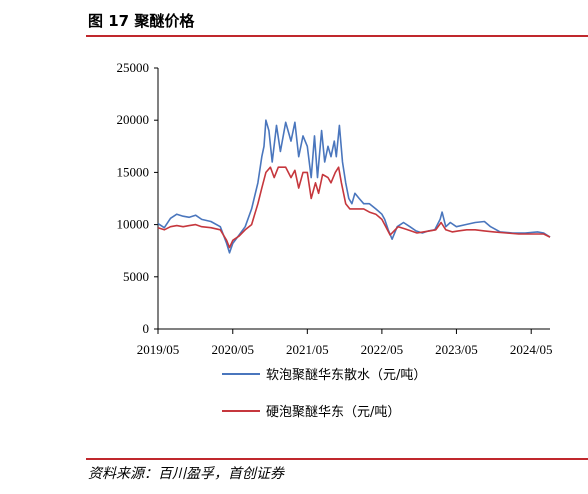 Image resolution: width=588 pixels, height=494 pixels. What do you see at coordinates (382, 349) in the screenshot?
I see `x-tick-label: 2022/05` at bounding box center [382, 349].